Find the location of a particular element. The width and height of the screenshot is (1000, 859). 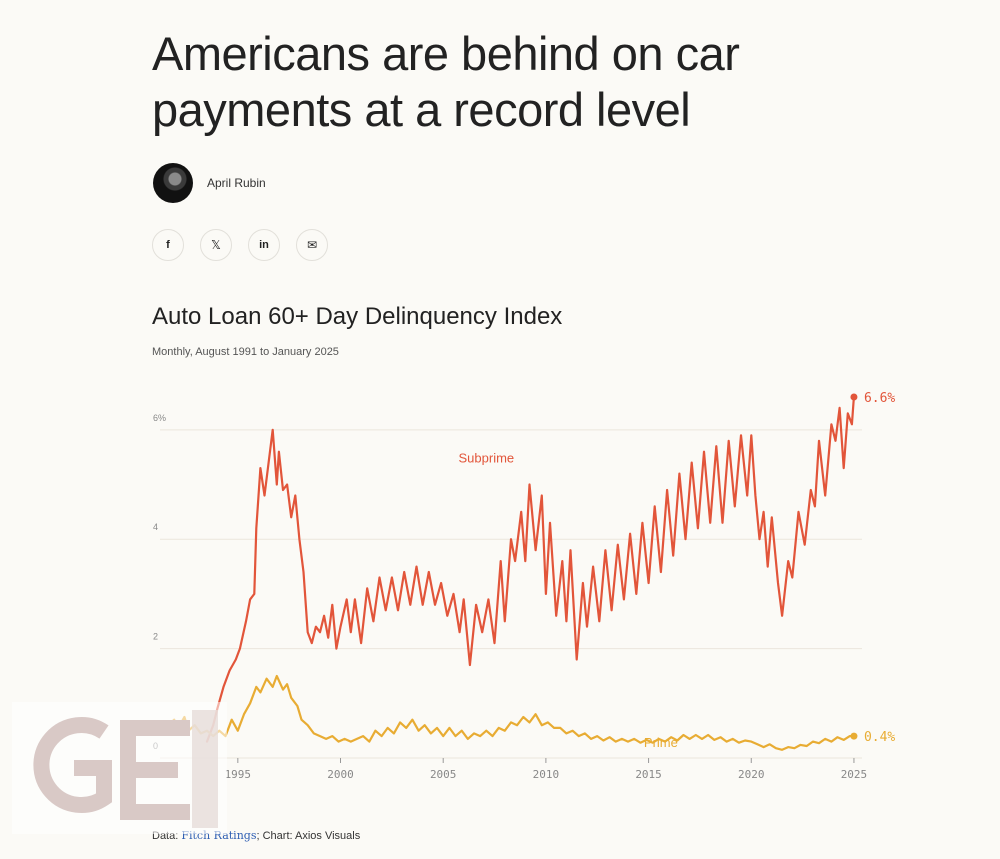

prime-annotation: Prime is located at coordinates (661, 742).